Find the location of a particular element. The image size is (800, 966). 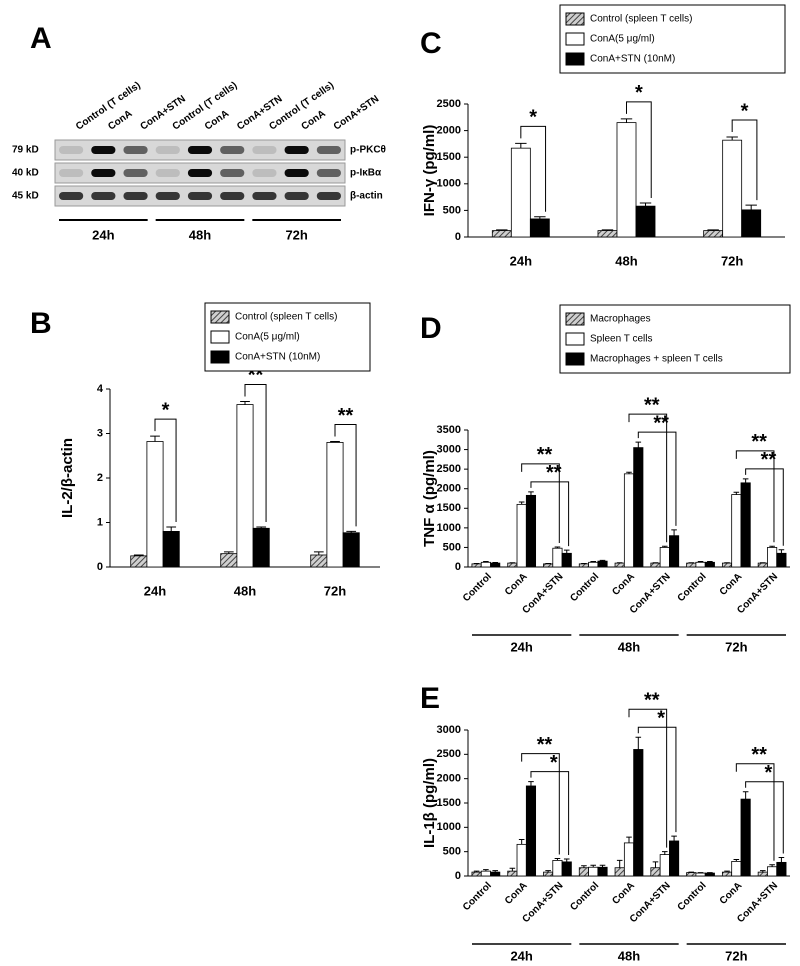

time-label: 72h is located at coordinates (296, 234).